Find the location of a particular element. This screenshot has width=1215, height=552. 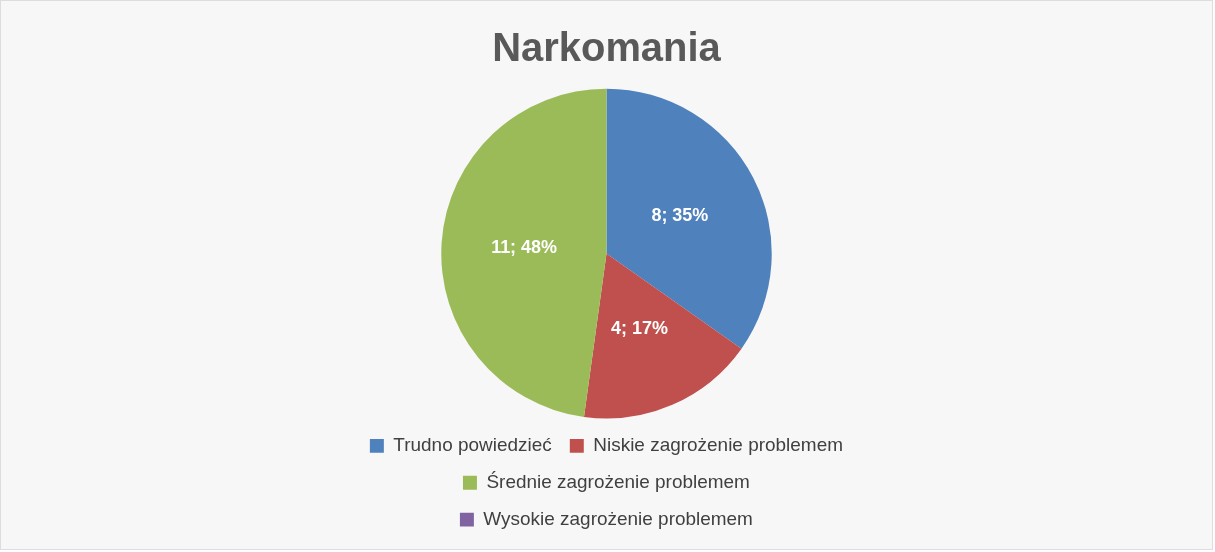

legend-label: Wysokie zagrożenie problemem is located at coordinates (618, 518).